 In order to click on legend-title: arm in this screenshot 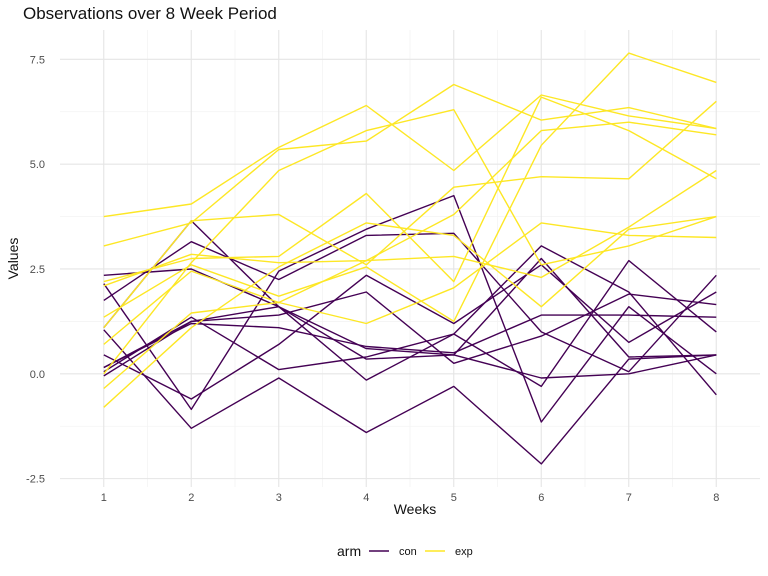, I will do `click(349, 551)`.